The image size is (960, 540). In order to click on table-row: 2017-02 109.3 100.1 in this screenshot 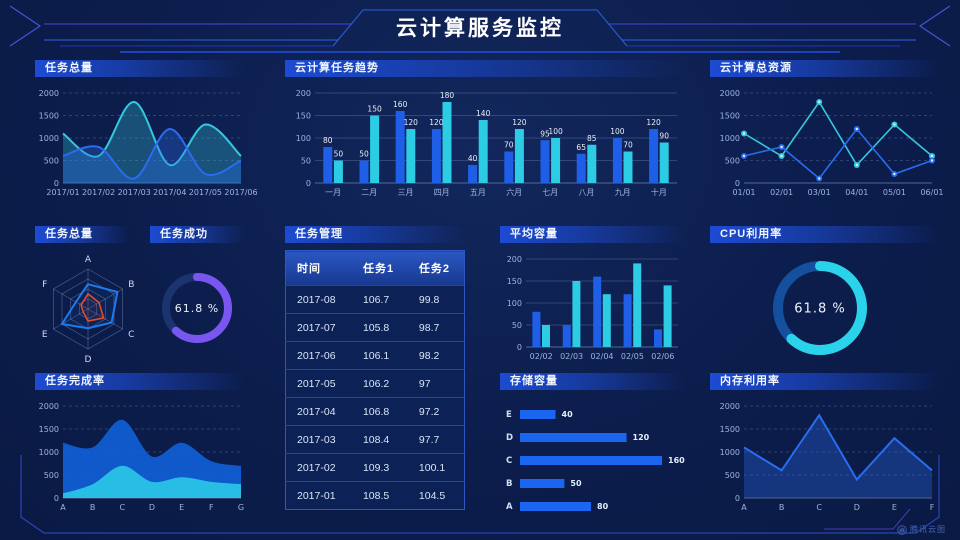, I will do `click(375, 467)`.